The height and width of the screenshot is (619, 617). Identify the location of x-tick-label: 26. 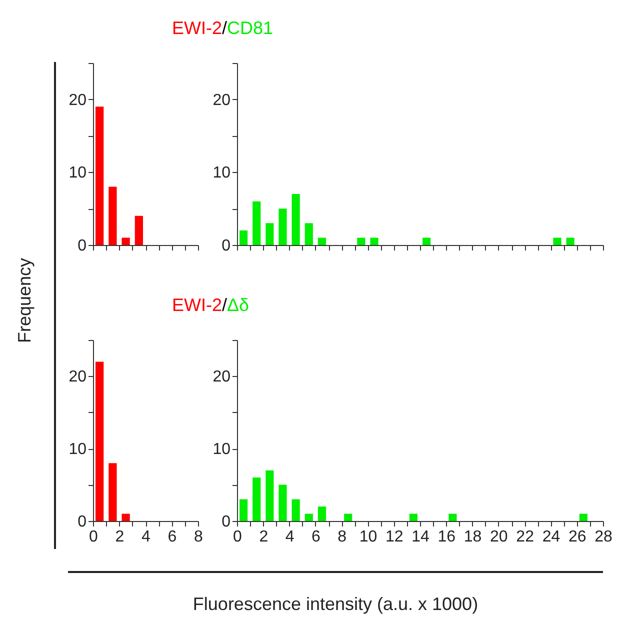
(577, 537).